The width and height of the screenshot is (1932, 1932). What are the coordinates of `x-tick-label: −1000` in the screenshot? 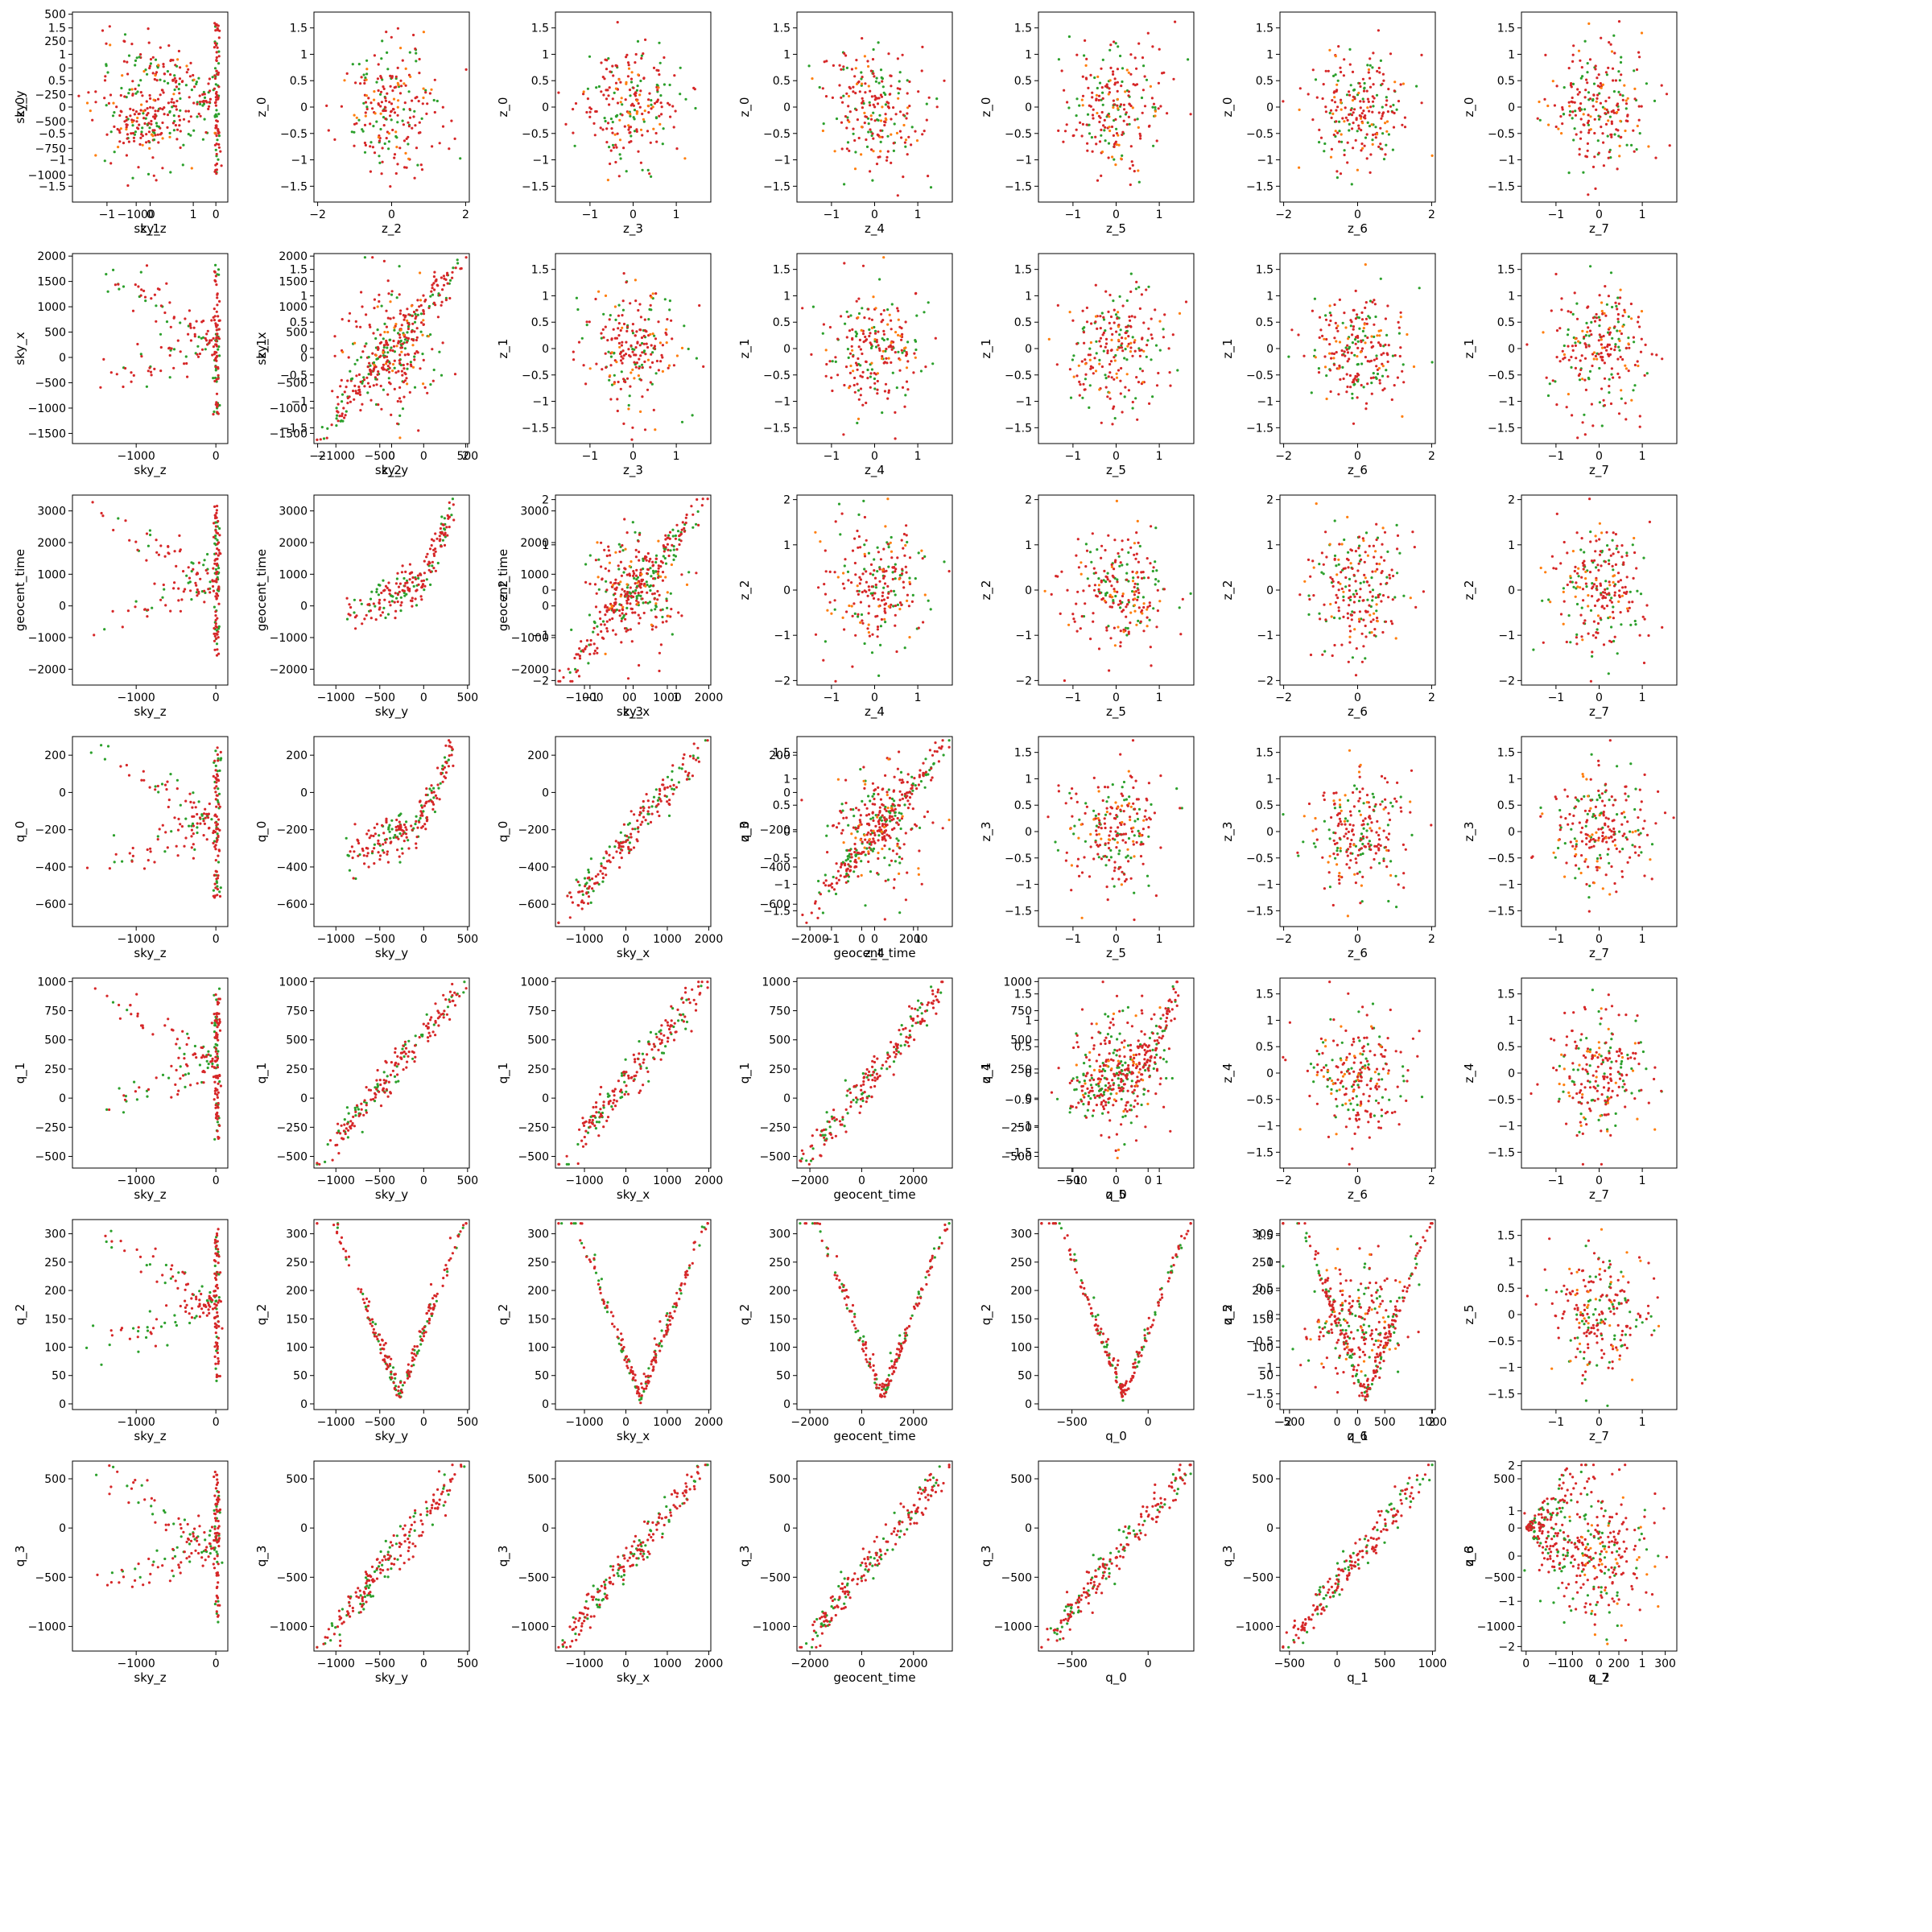 It's located at (336, 1422).